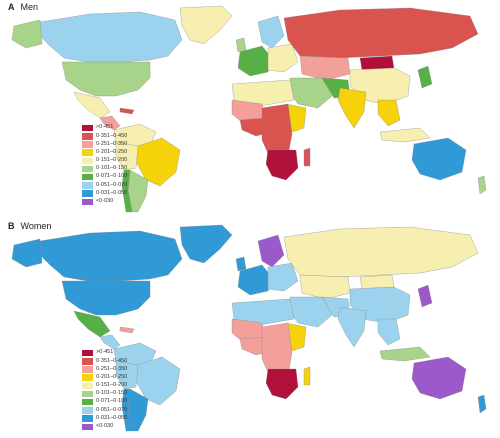 This screenshot has width=500, height=438. What do you see at coordinates (30, 226) in the screenshot?
I see `panel-title-women: B Women` at bounding box center [30, 226].